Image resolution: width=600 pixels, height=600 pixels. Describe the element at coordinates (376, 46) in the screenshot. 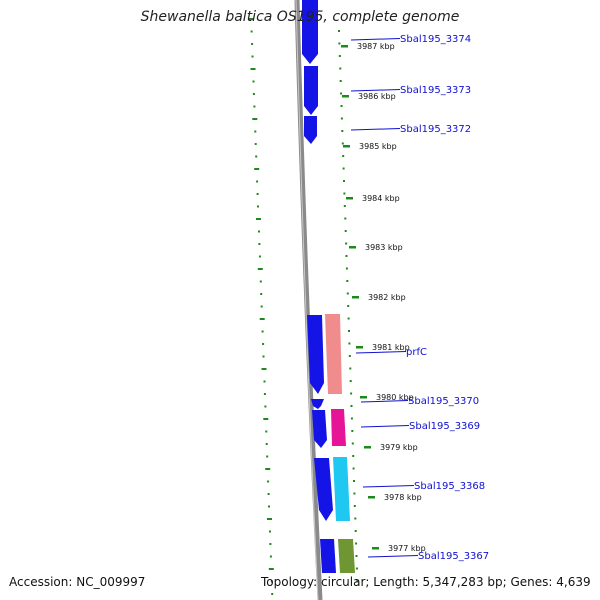

I see `kbp-tick-label: 3987 kbp` at that location.